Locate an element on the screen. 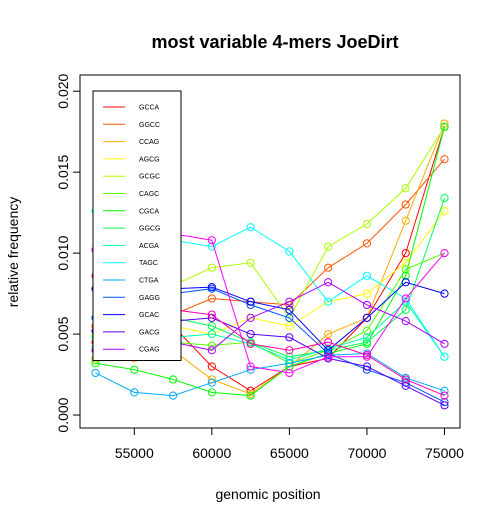 This screenshot has height=524, width=500. legend-label: AGCG is located at coordinates (149, 159).